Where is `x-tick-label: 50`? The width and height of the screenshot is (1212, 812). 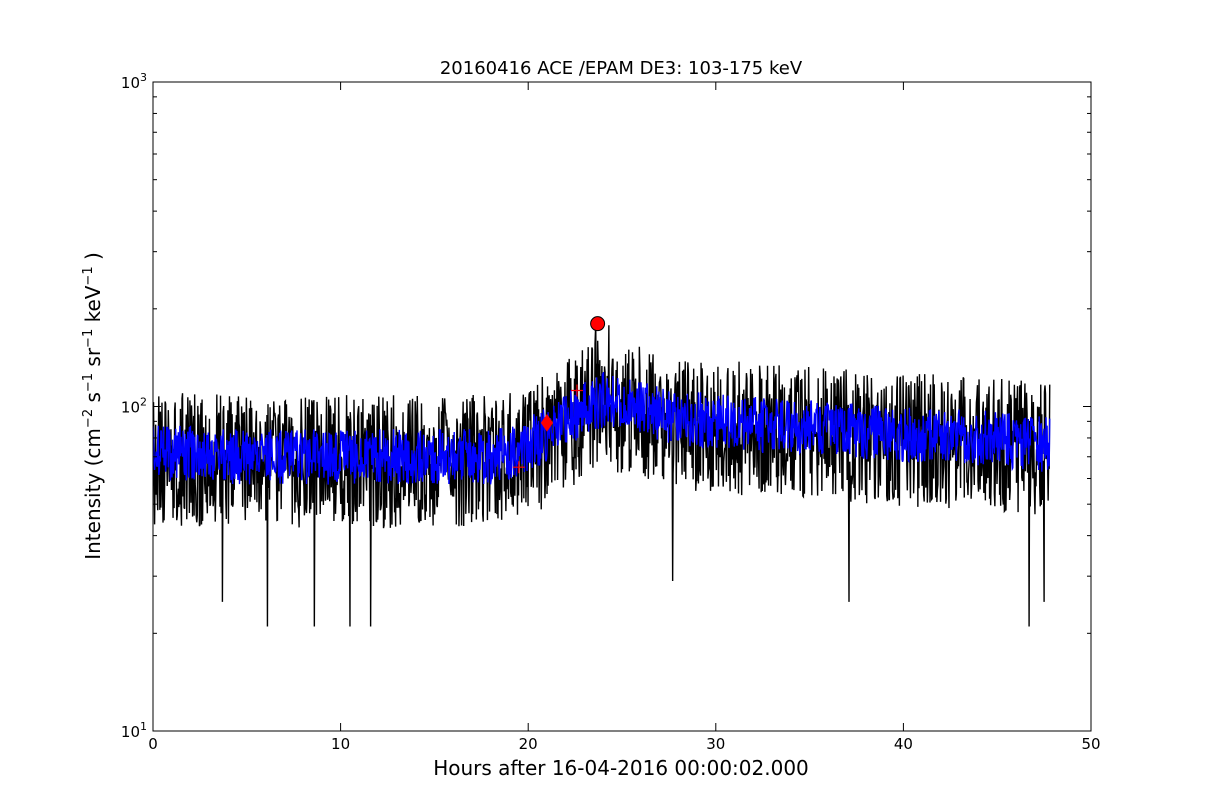 x-tick-label: 50 is located at coordinates (1090, 744).